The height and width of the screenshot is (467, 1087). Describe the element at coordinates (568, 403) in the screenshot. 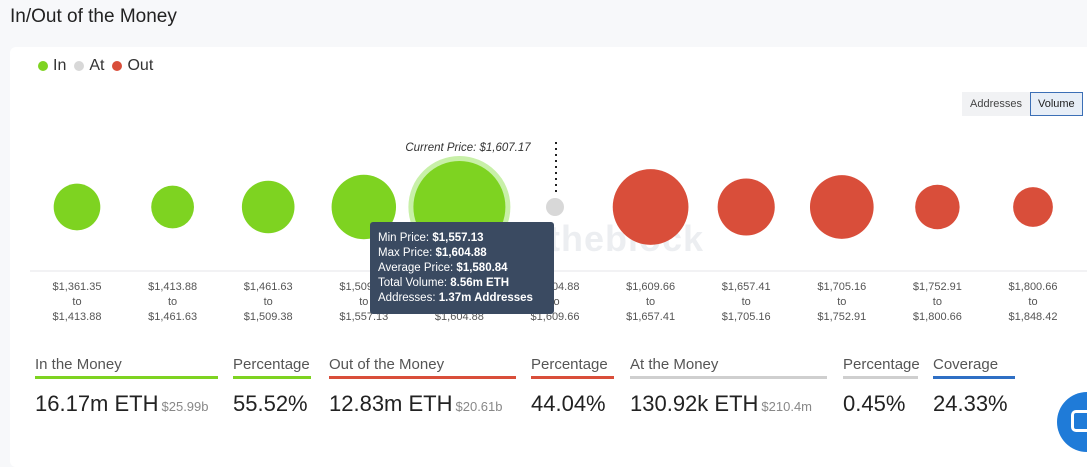

I see `stat-value: 44.04%` at that location.